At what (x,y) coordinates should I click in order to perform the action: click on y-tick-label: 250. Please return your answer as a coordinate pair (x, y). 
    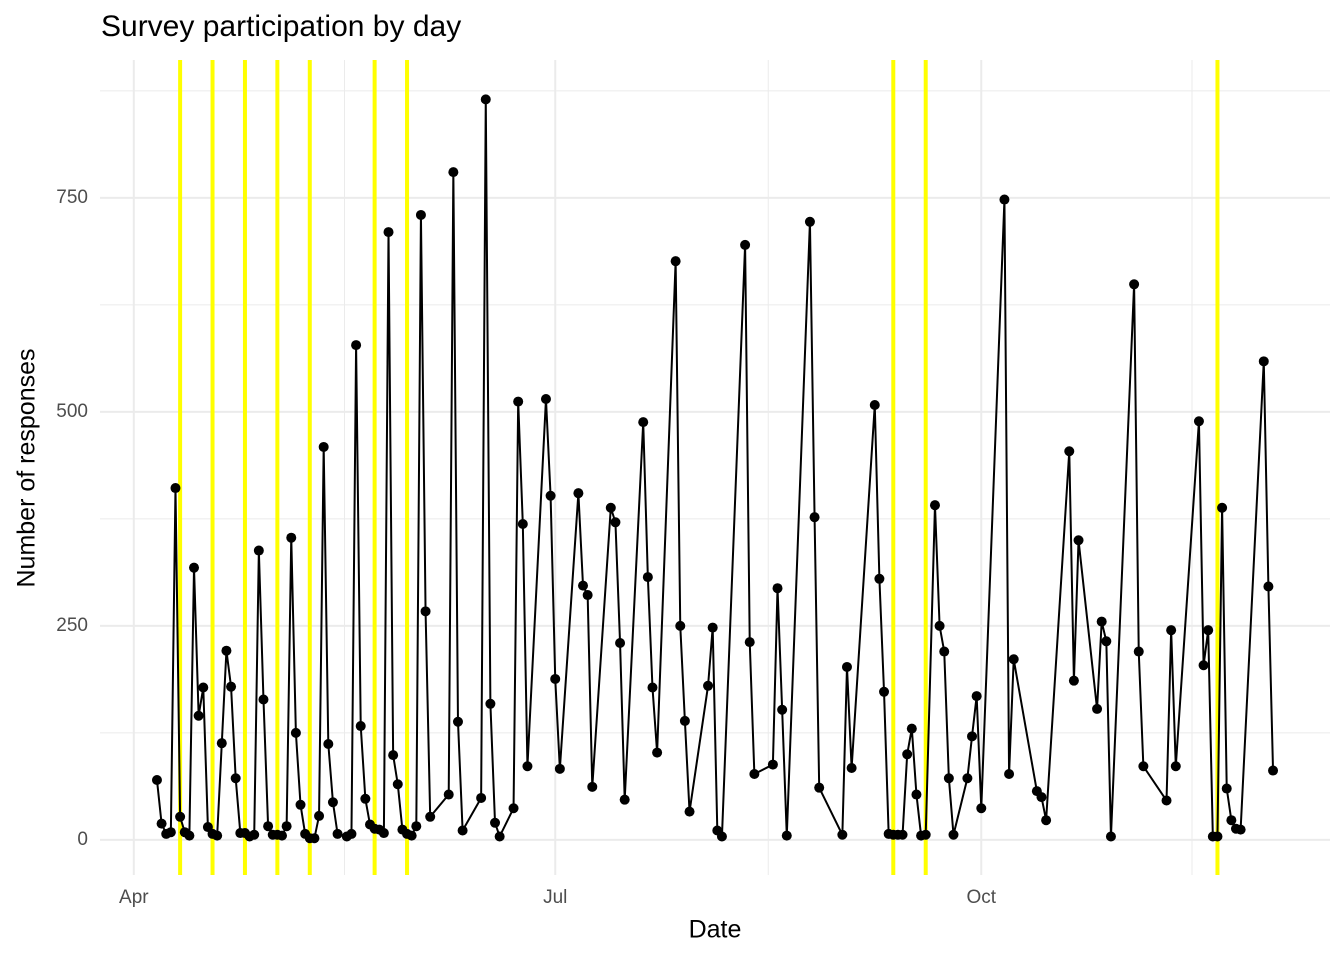
    Looking at the image, I should click on (72, 625).